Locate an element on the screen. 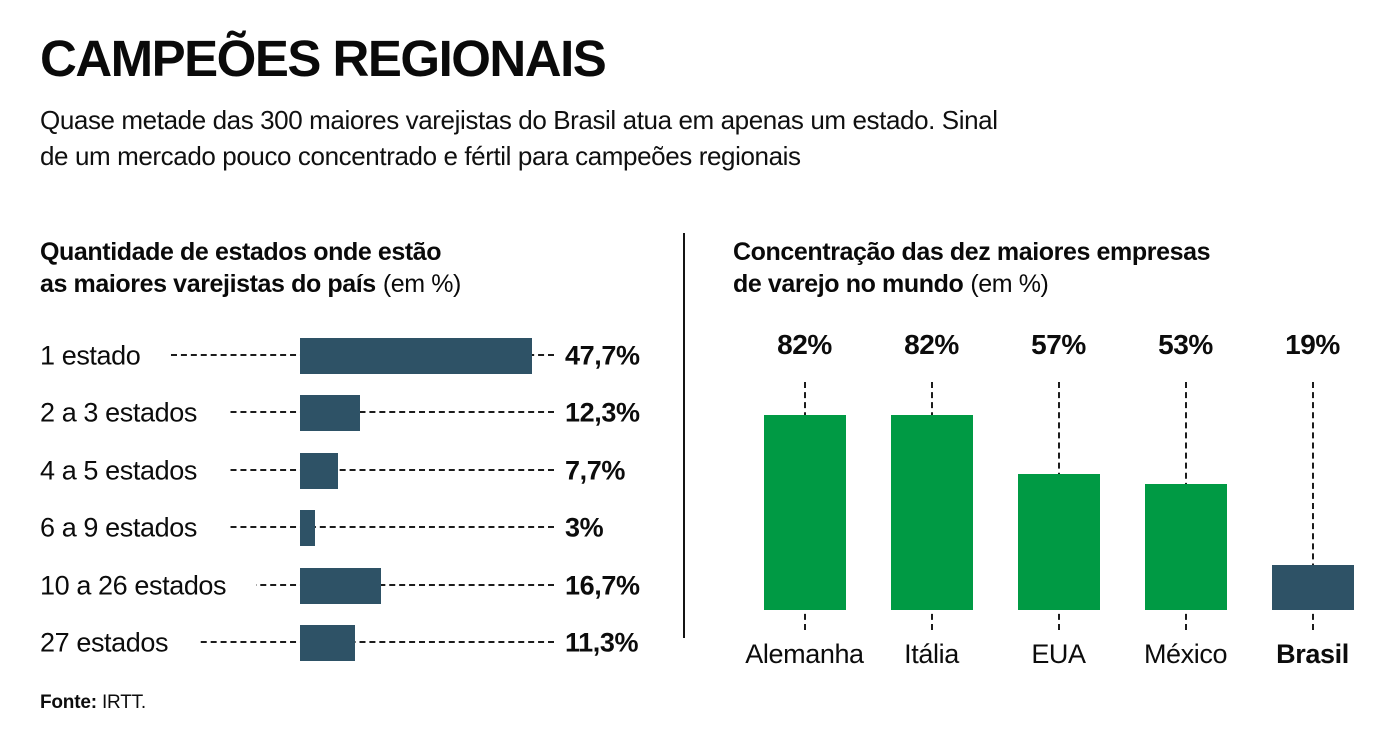 The width and height of the screenshot is (1380, 752). bar-column: 82% Itália is located at coordinates (931, 500).